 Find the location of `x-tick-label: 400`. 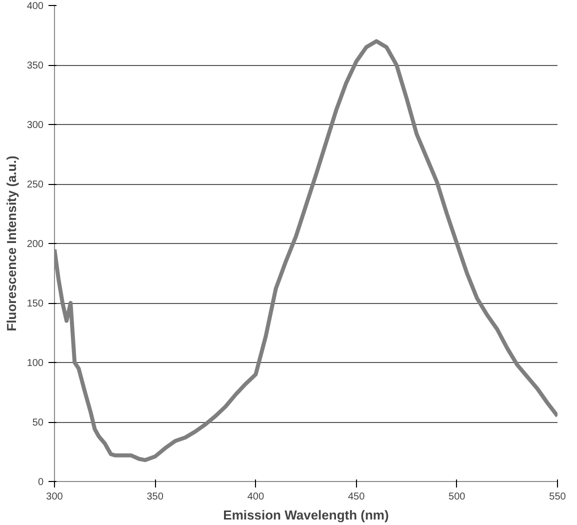

x-tick-label: 400 is located at coordinates (255, 497).